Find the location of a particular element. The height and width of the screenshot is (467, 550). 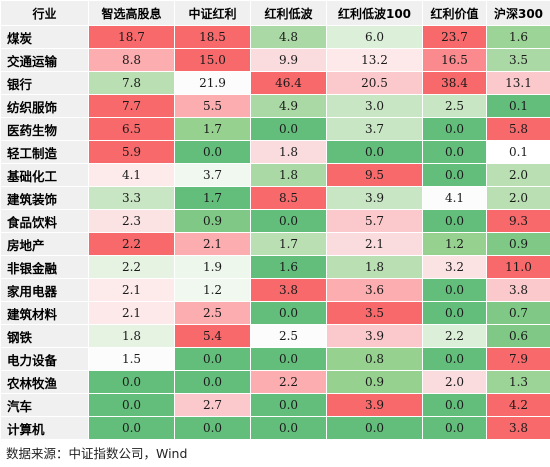

value-cell: 3.3 is located at coordinates (131, 198).